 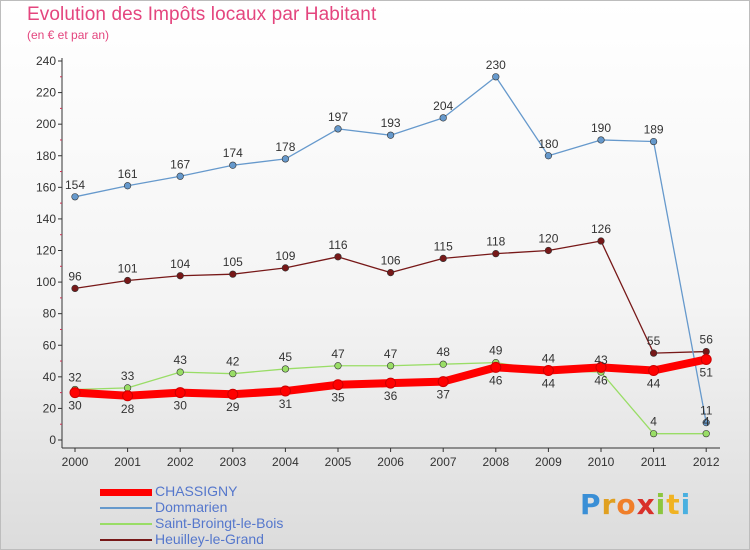 What do you see at coordinates (443, 106) in the screenshot?
I see `data-label: 204` at bounding box center [443, 106].